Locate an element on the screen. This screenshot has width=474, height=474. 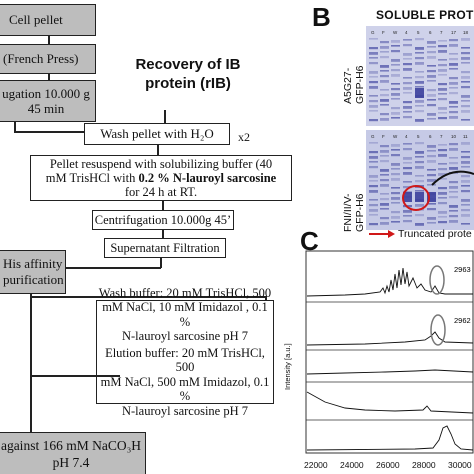
connector-line-i is located at coordinates (75, 376).